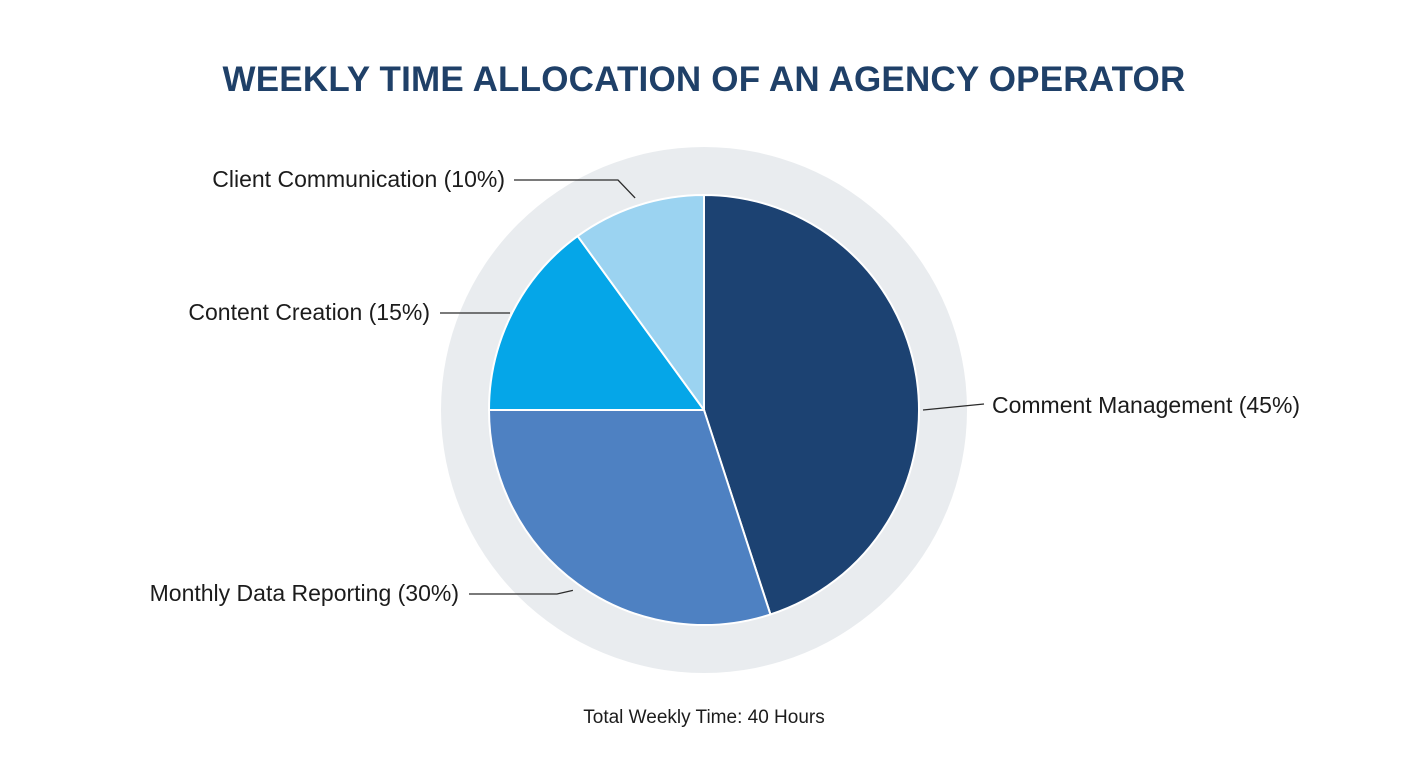  What do you see at coordinates (575, 189) in the screenshot?
I see `leader-line-client-communication` at bounding box center [575, 189].